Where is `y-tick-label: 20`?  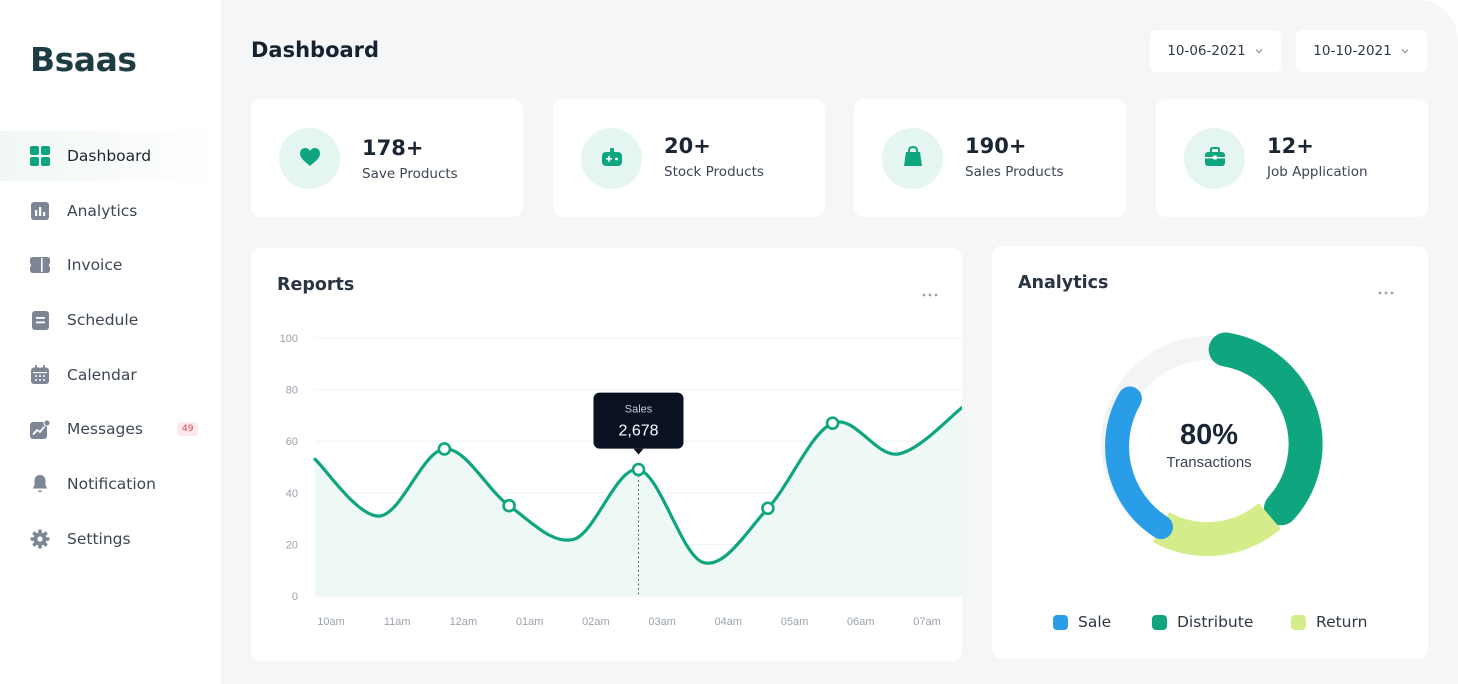 y-tick-label: 20 is located at coordinates (292, 545).